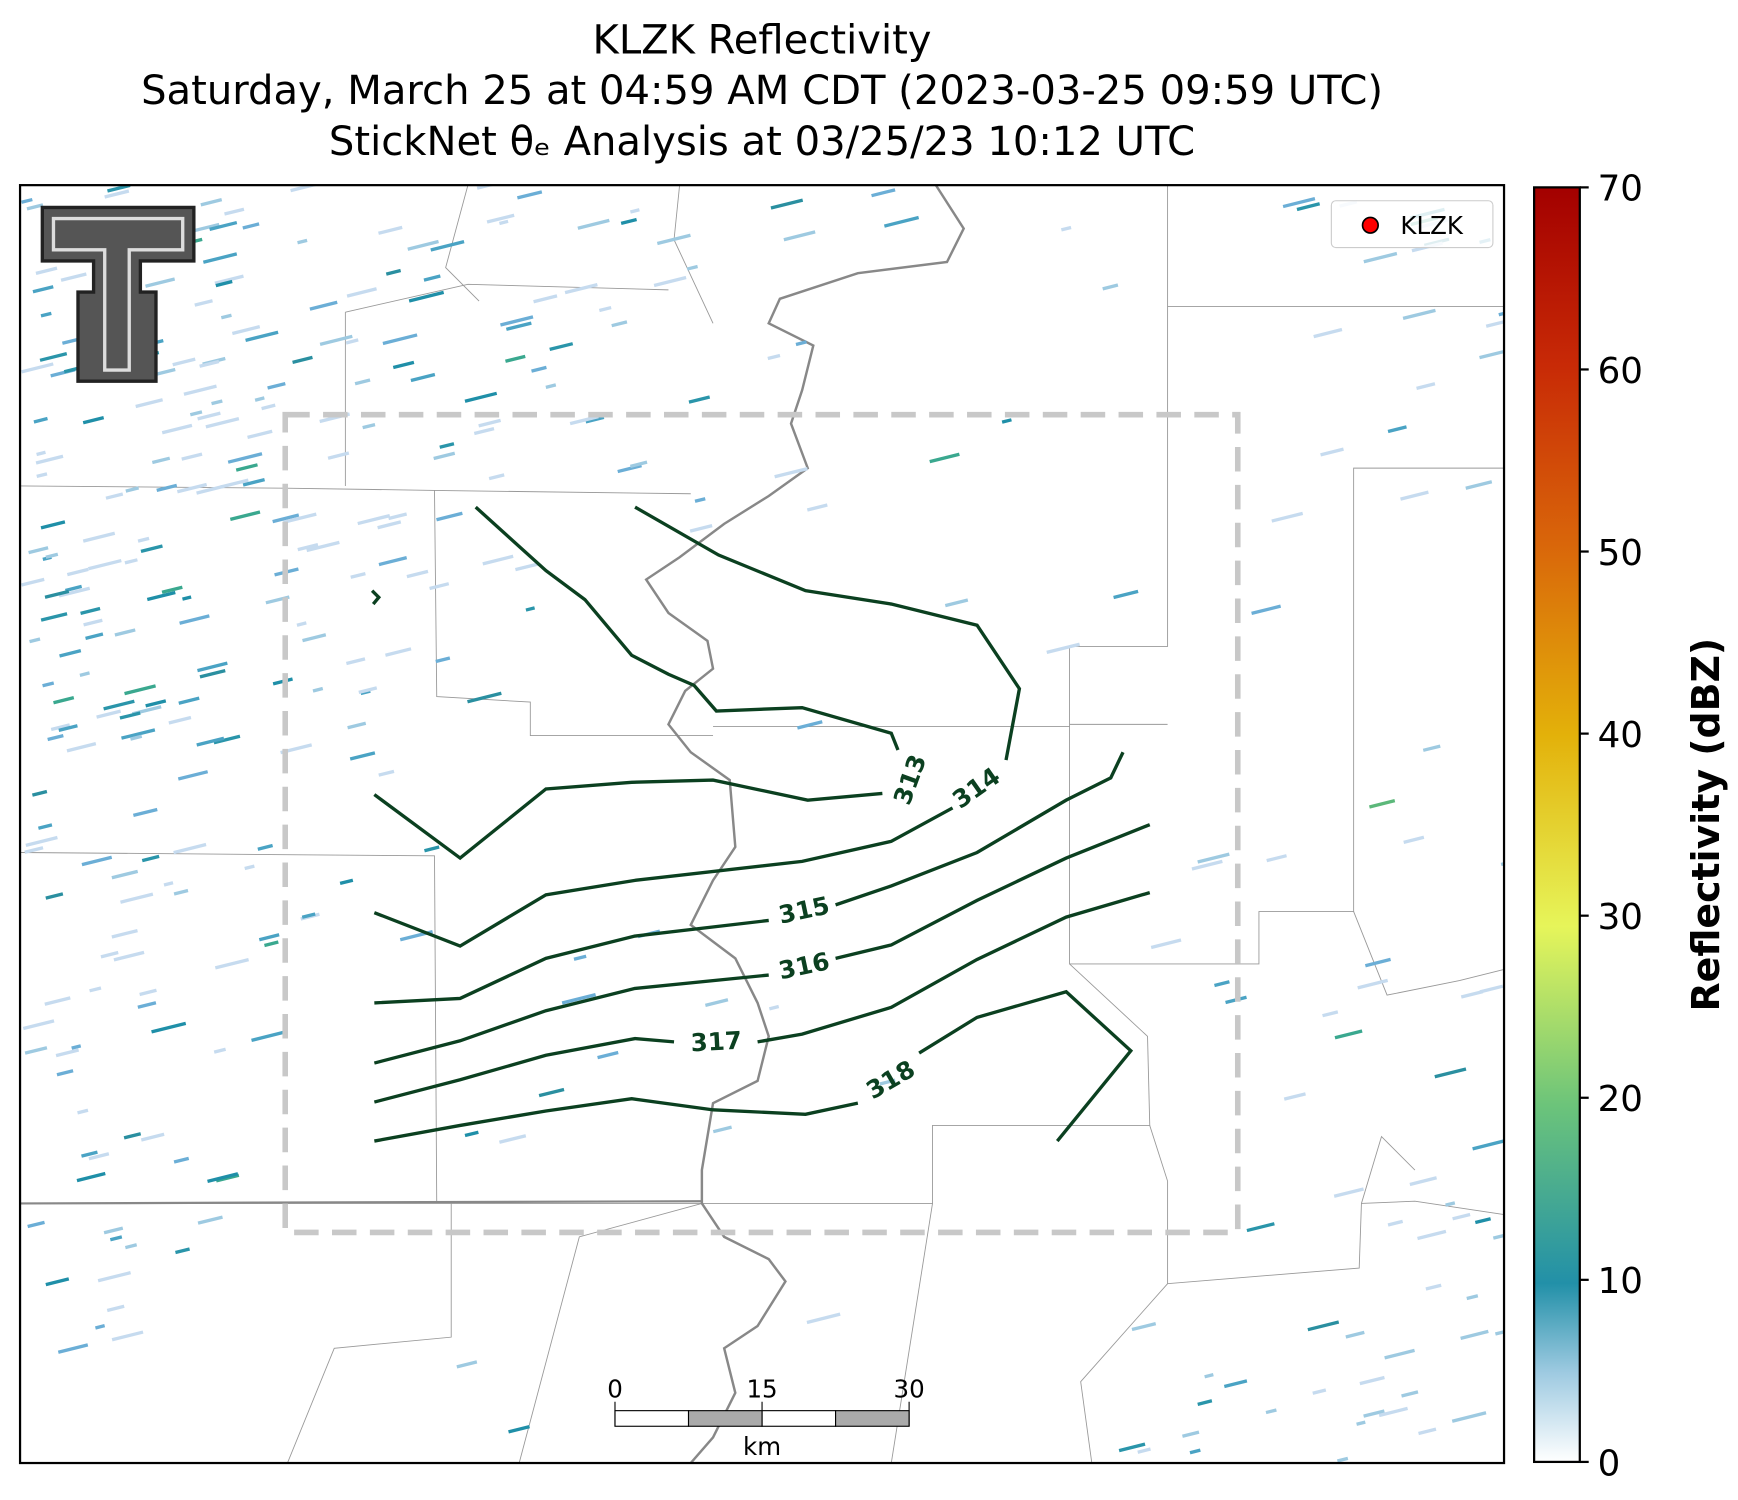  Describe the element at coordinates (1620, 371) in the screenshot. I see `colorbar-tick-label: 60` at that location.